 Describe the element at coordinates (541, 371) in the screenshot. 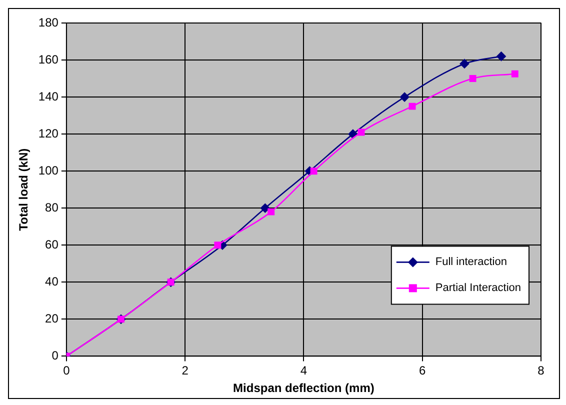

I see `x-tick-label: 8` at that location.